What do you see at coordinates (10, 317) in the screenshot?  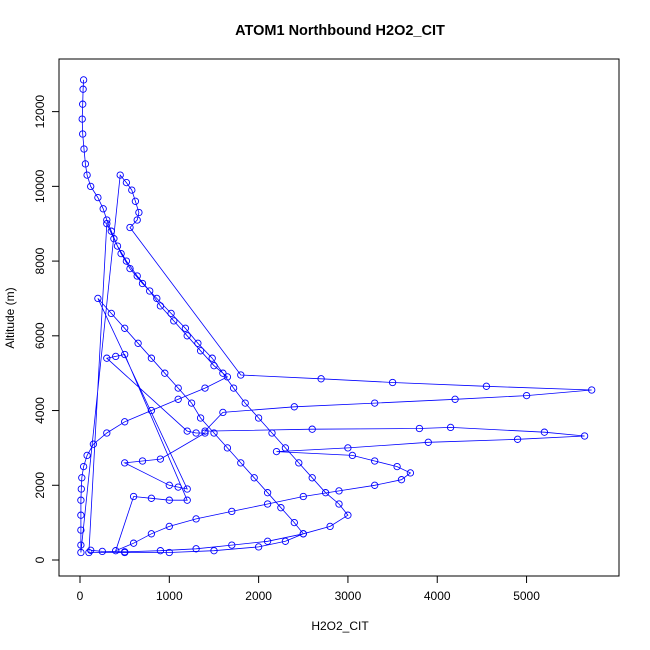 I see `y-axis-label: Altitude (m)` at bounding box center [10, 317].